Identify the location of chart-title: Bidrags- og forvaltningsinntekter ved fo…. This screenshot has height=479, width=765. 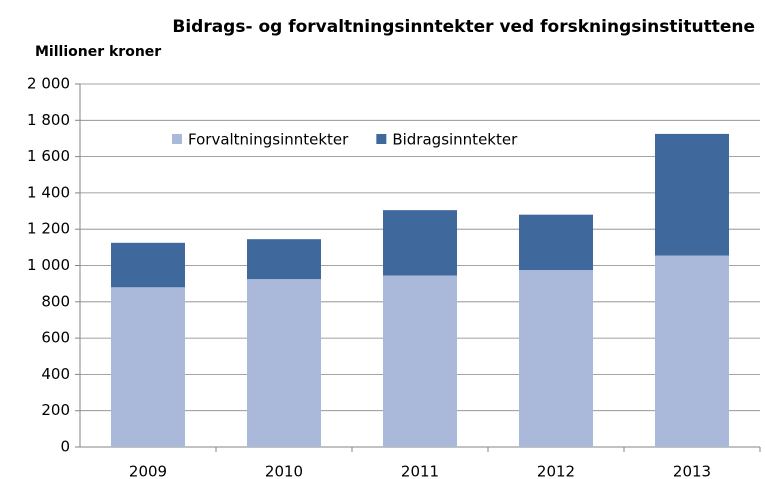
(463, 27).